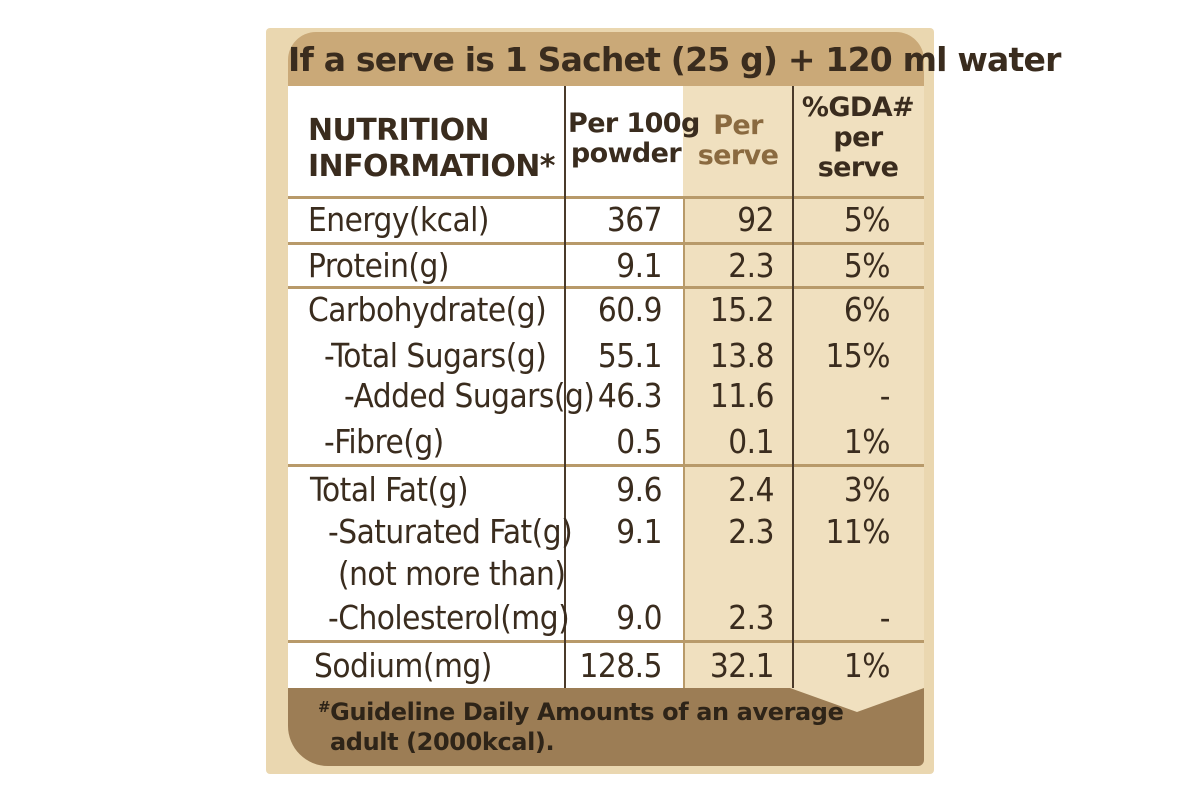  Describe the element at coordinates (634, 219) in the screenshot. I see `per-100g-value: 367` at that location.